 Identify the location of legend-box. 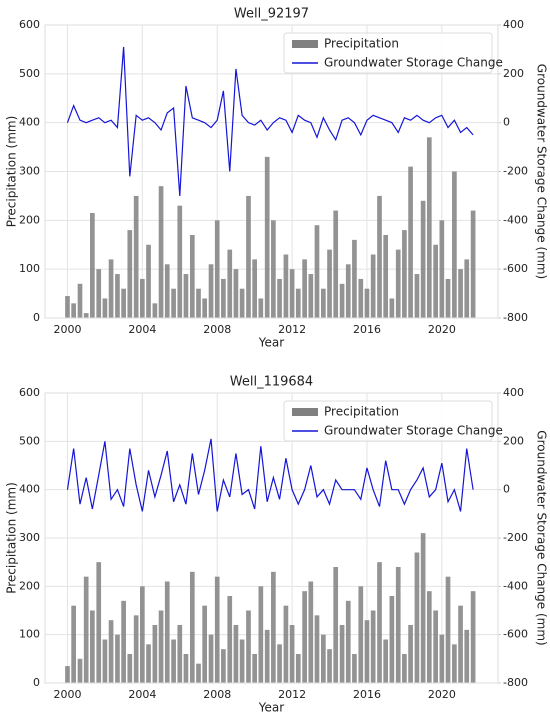
(388, 421).